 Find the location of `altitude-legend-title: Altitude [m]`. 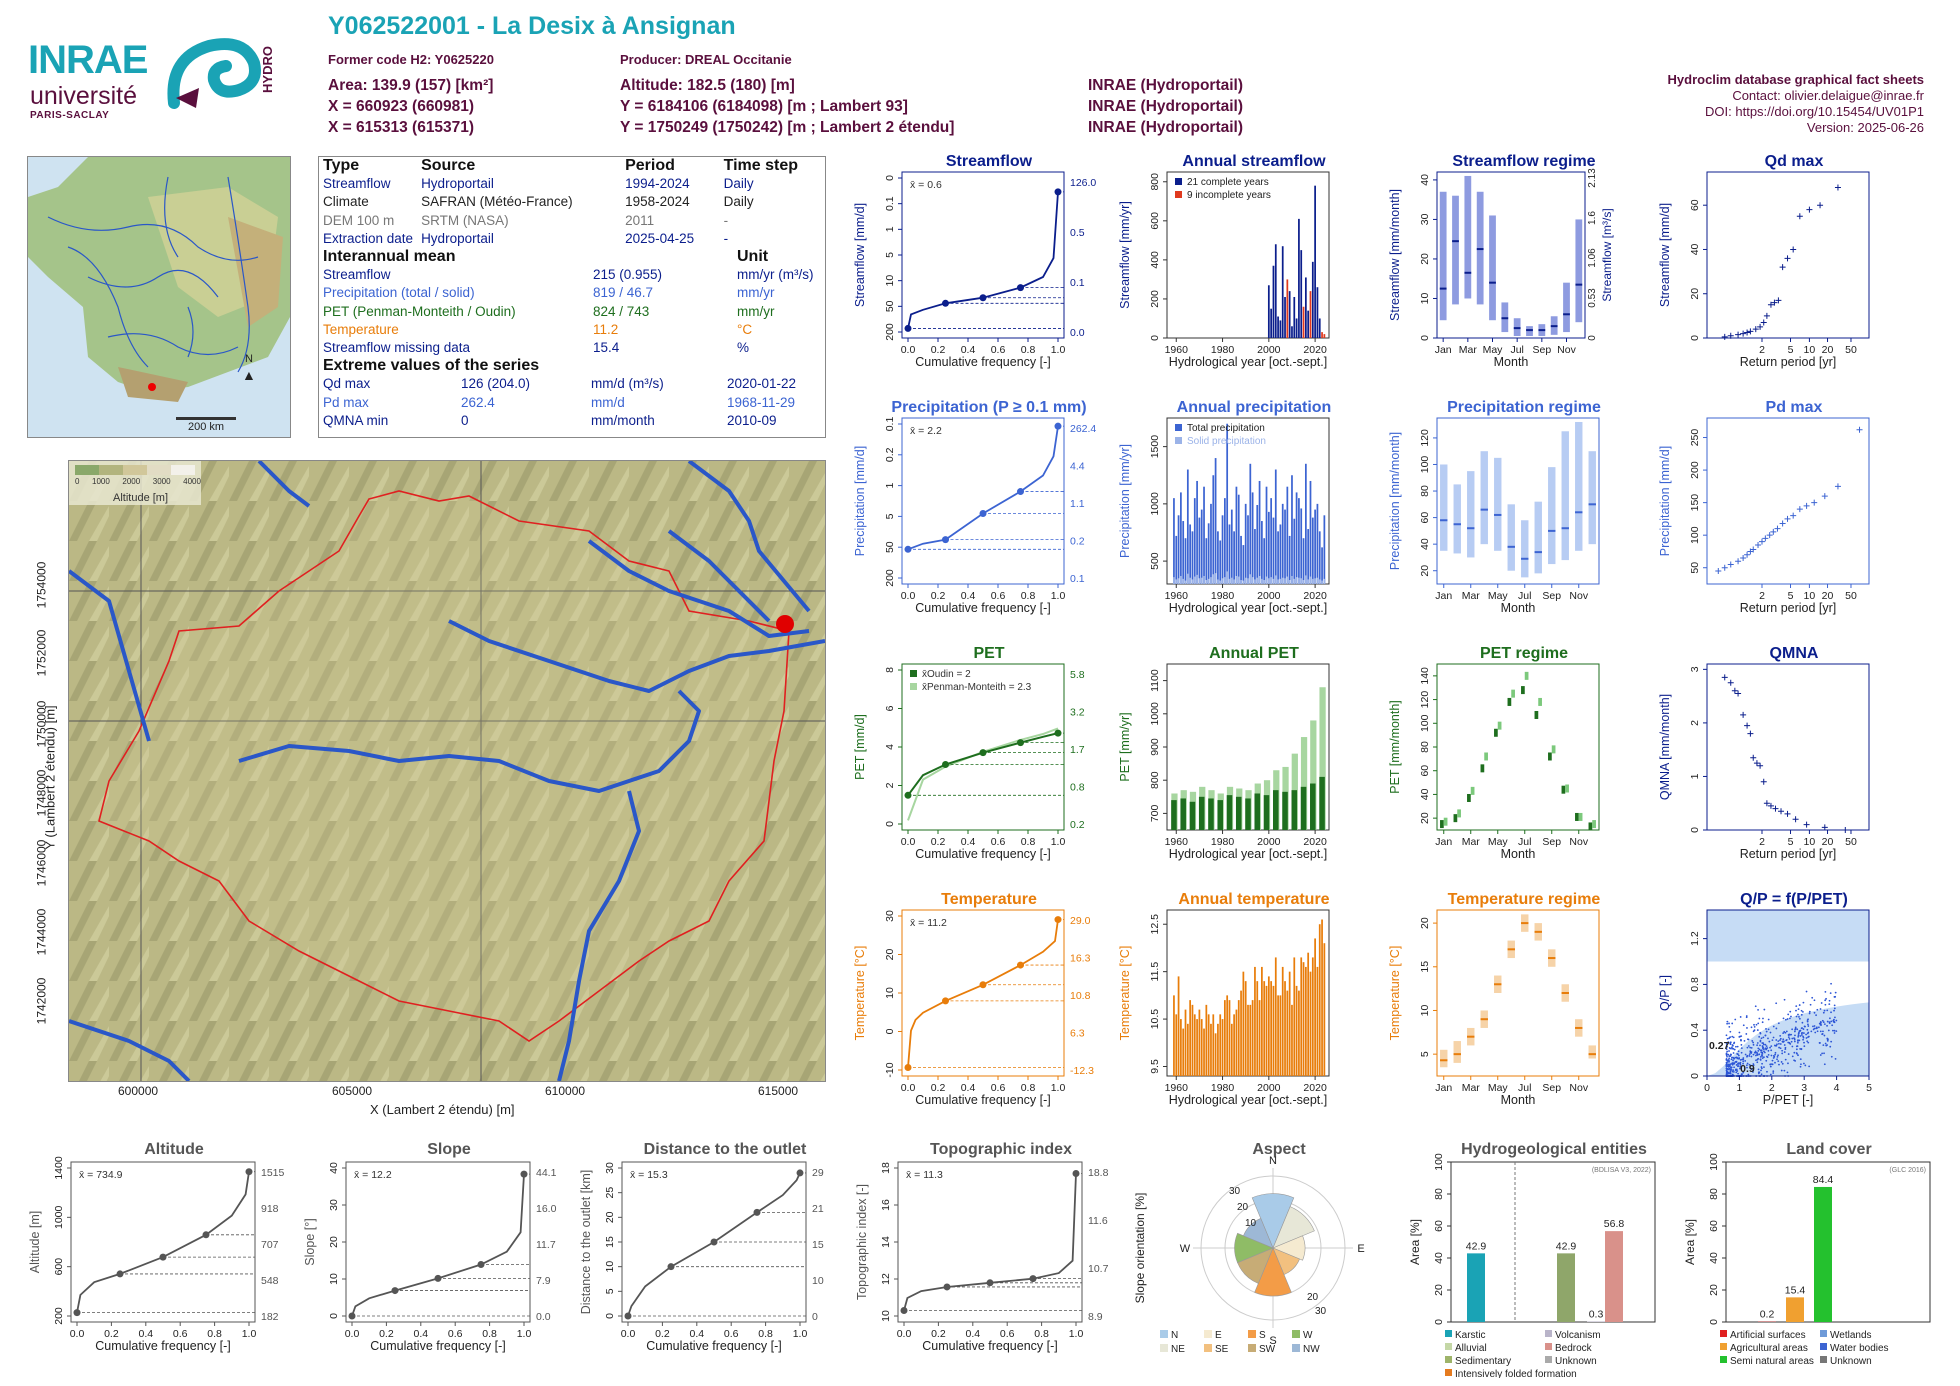

altitude-legend-title: Altitude [m] is located at coordinates (141, 498).